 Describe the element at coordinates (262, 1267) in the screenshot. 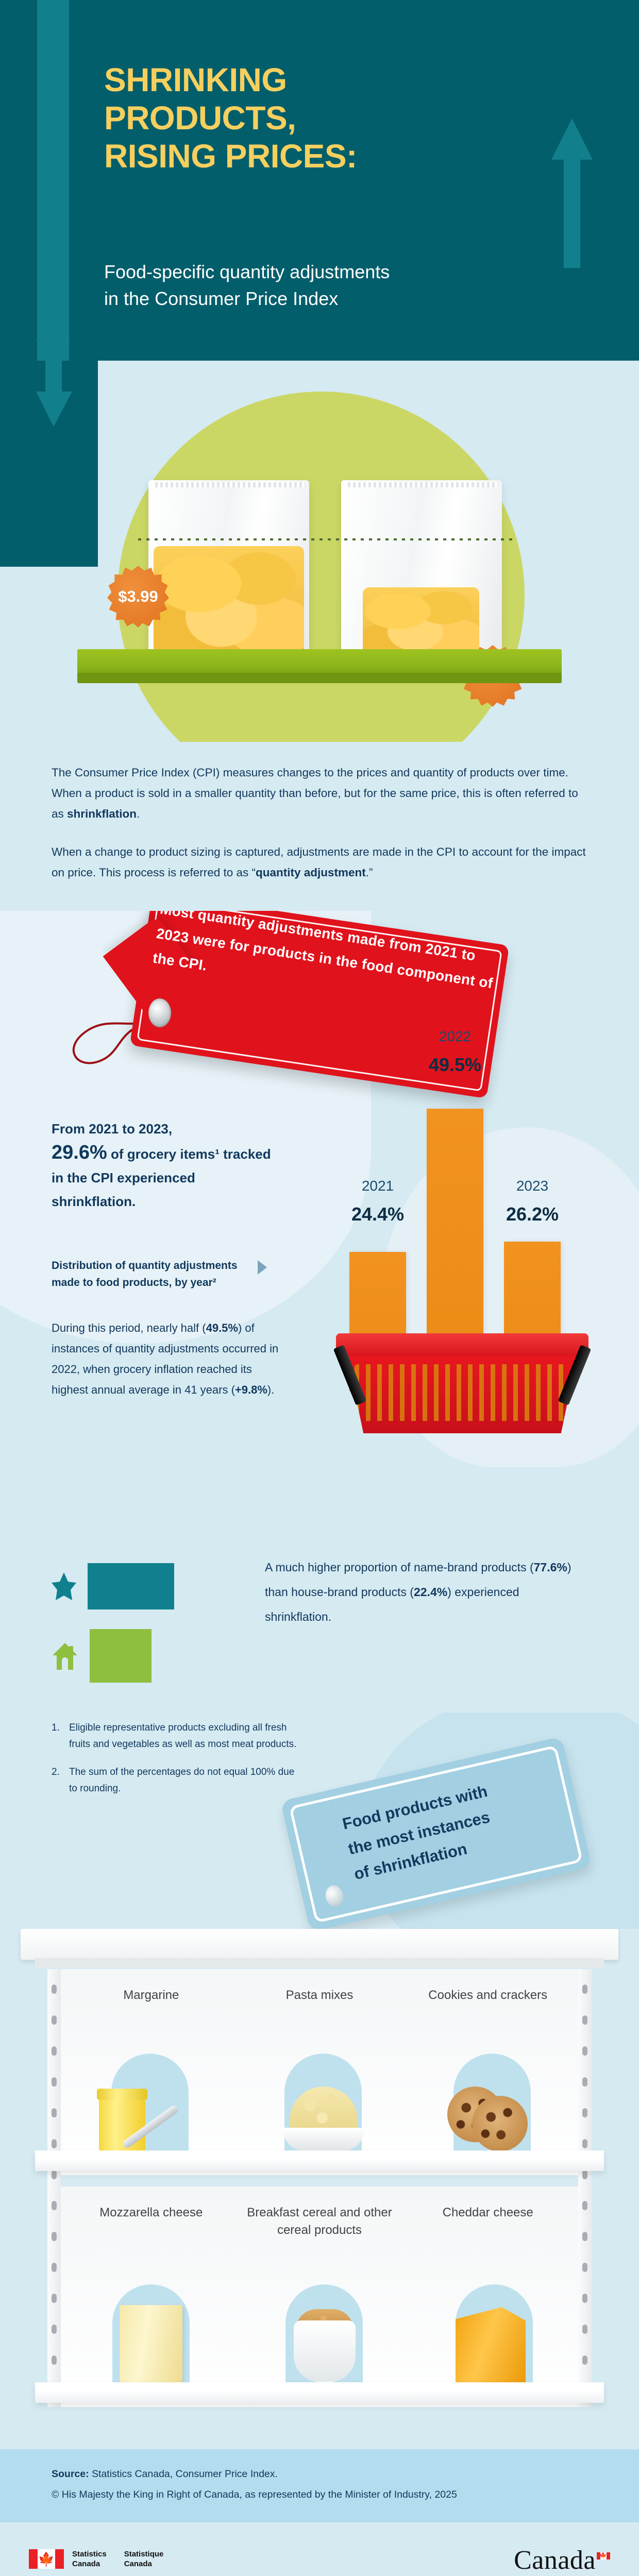

I see `caption-pointer-icon` at that location.